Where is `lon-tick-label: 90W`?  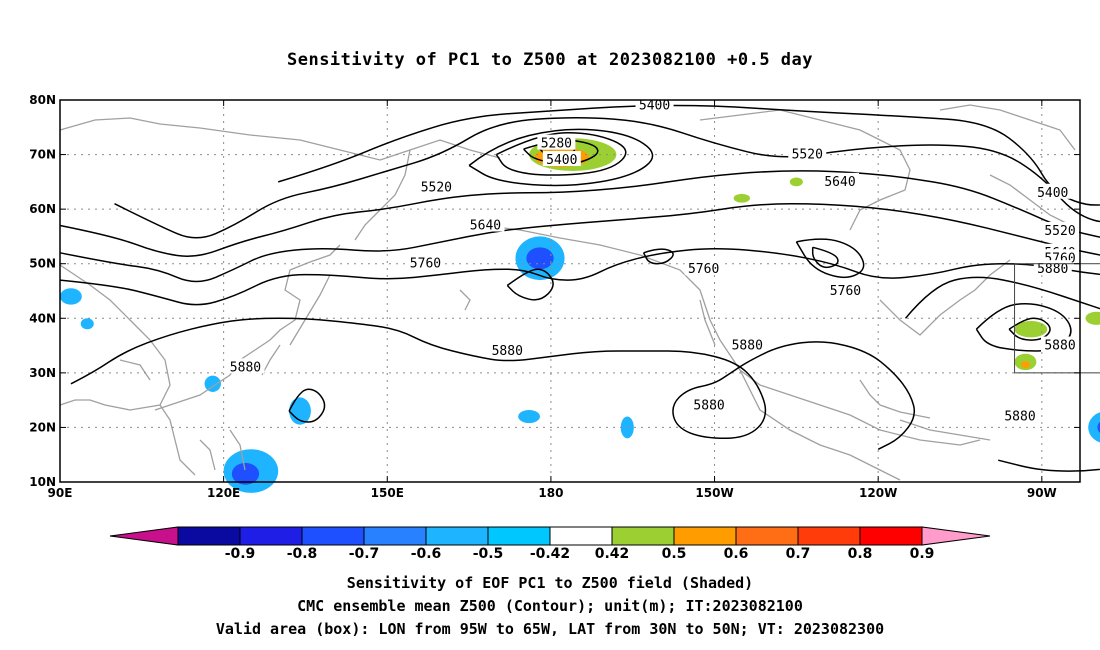 lon-tick-label: 90W is located at coordinates (1042, 493).